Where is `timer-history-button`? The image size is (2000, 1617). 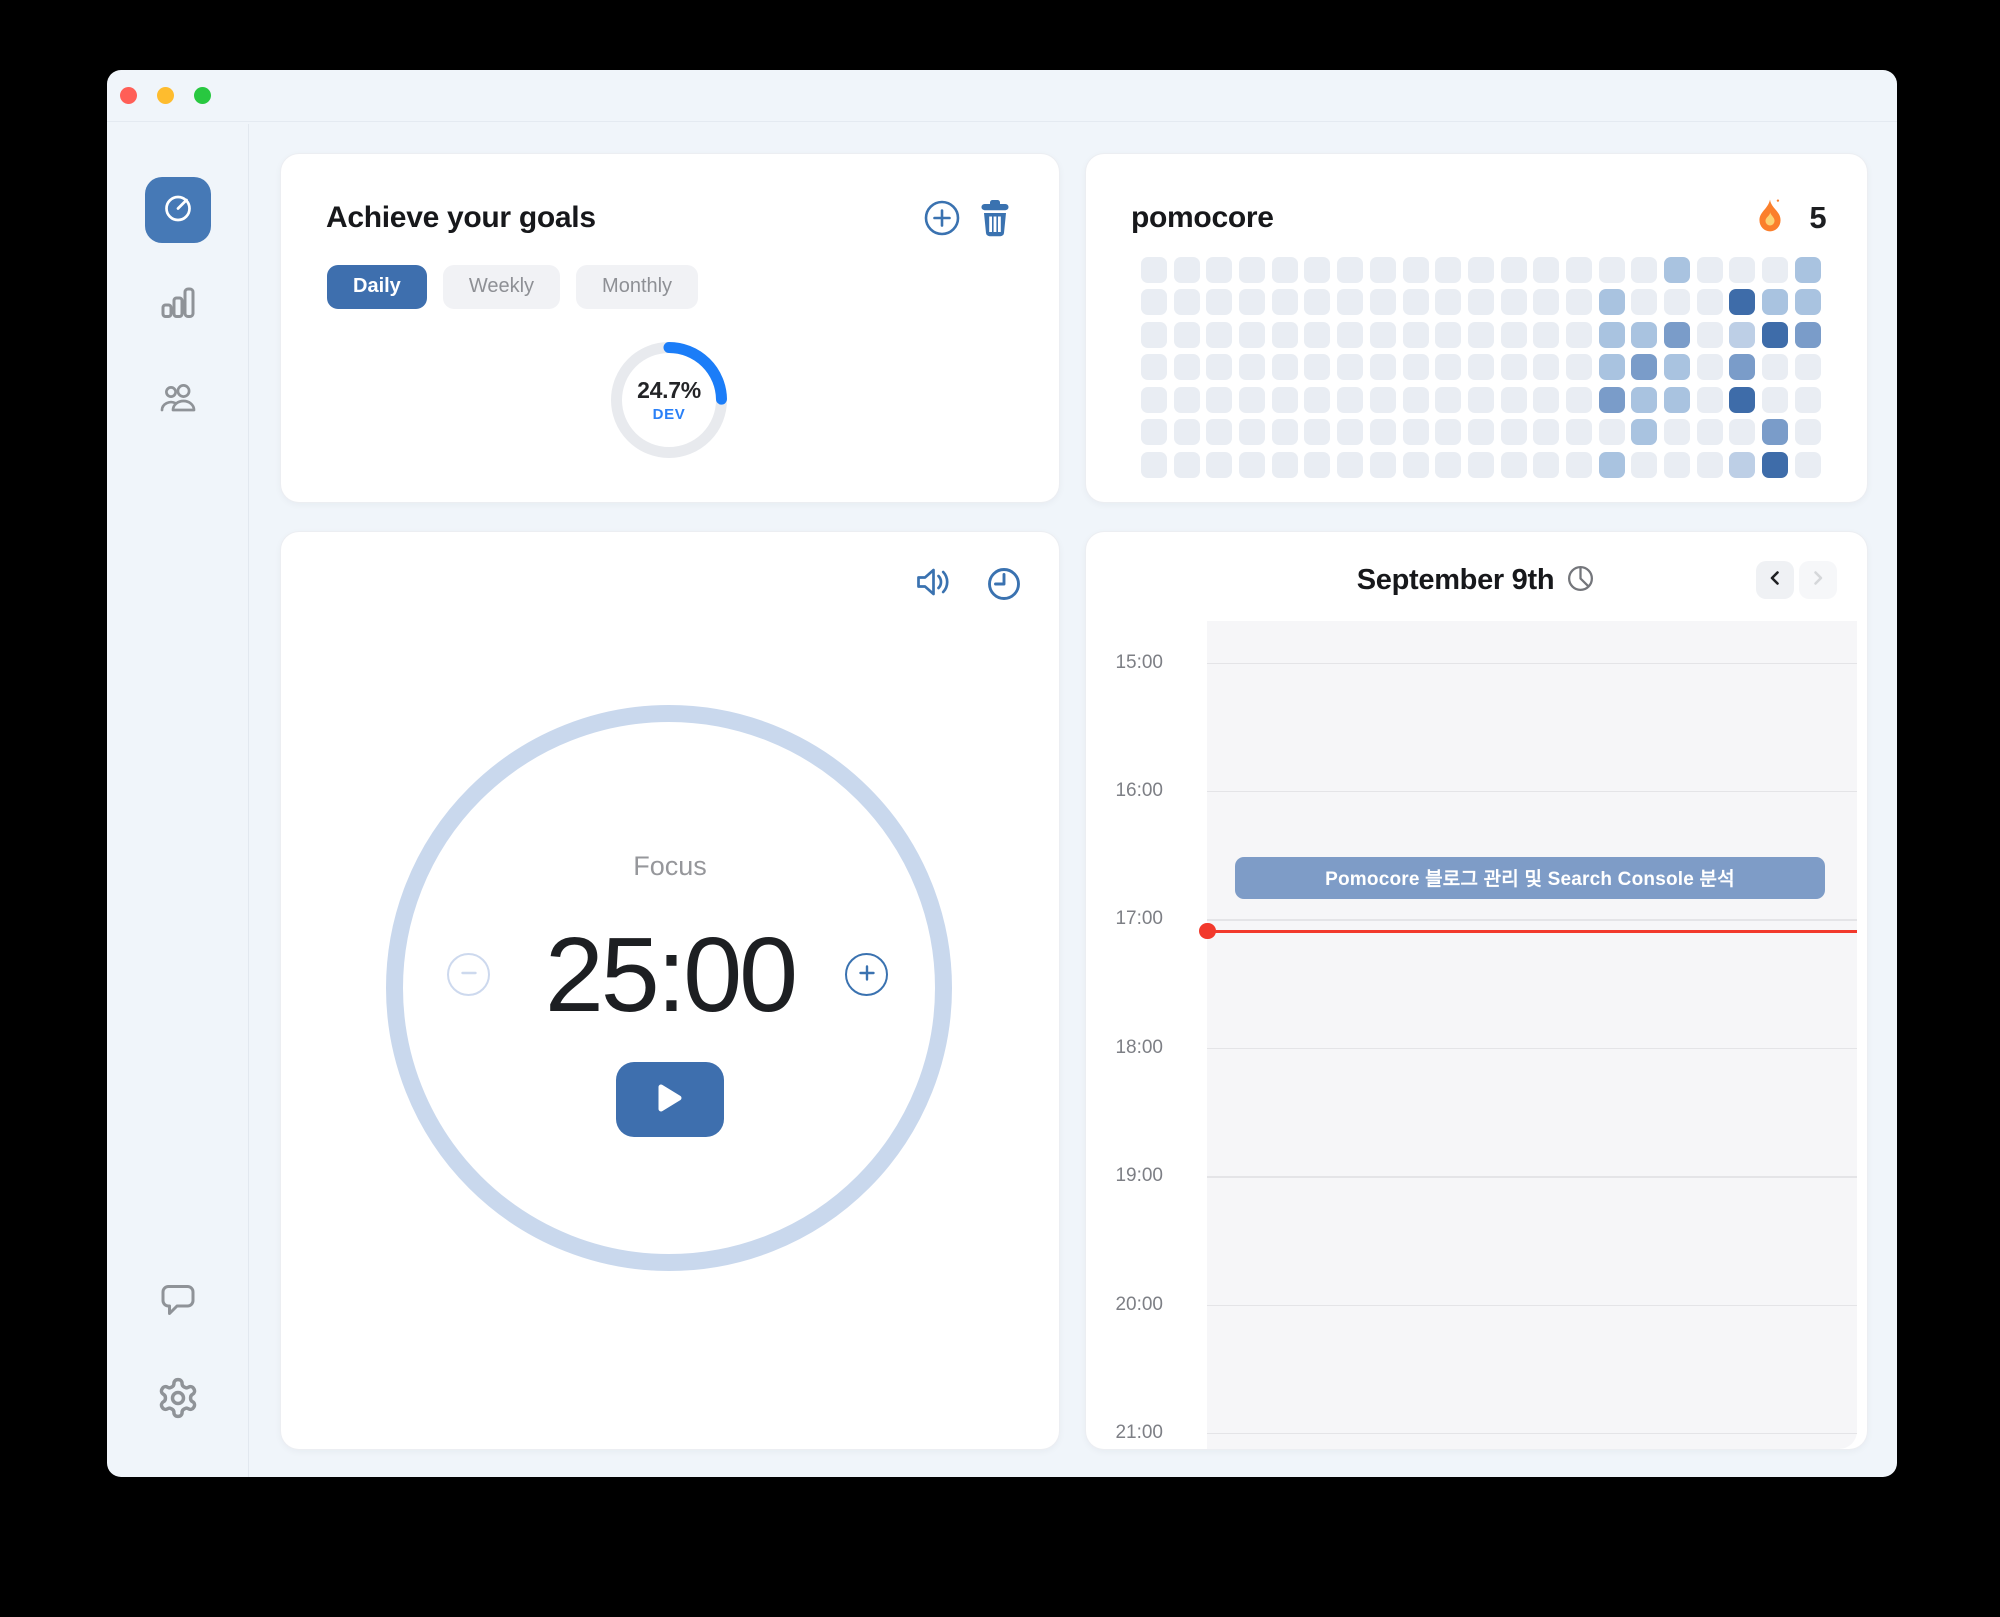 timer-history-button is located at coordinates (1004, 584).